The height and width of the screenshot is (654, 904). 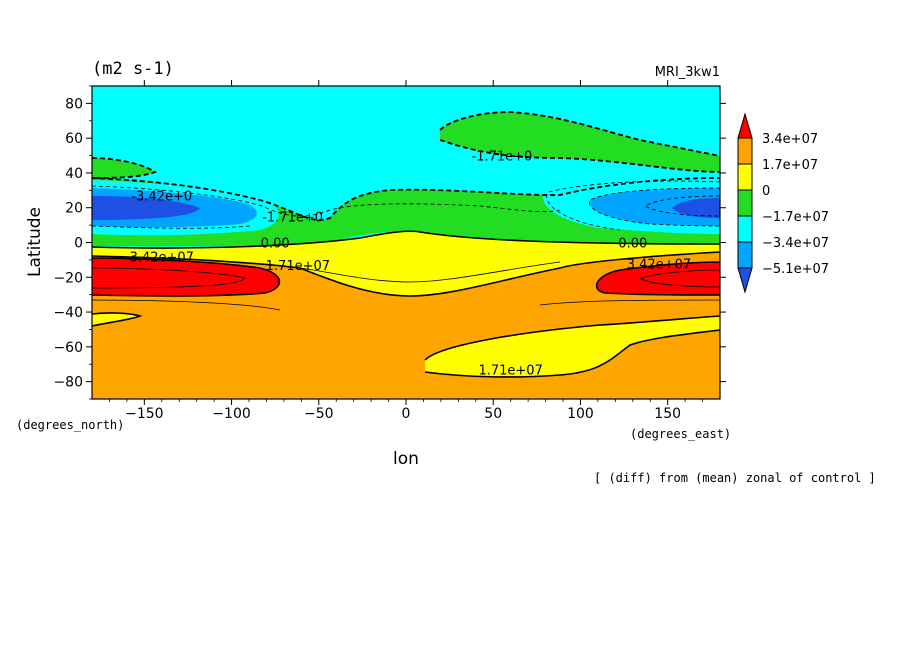 I want to click on red-region-west, so click(x=186, y=277).